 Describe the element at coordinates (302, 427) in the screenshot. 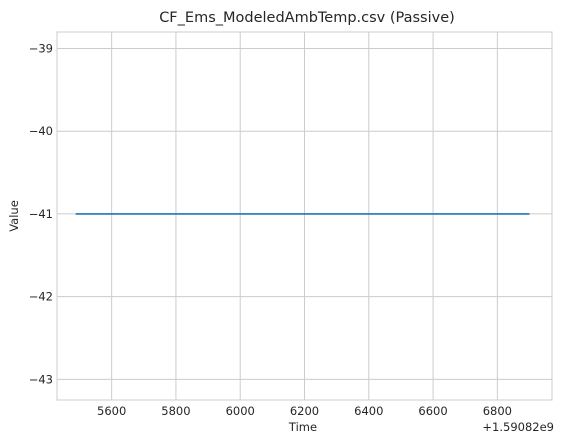

I see `x-axis-label: Time` at that location.